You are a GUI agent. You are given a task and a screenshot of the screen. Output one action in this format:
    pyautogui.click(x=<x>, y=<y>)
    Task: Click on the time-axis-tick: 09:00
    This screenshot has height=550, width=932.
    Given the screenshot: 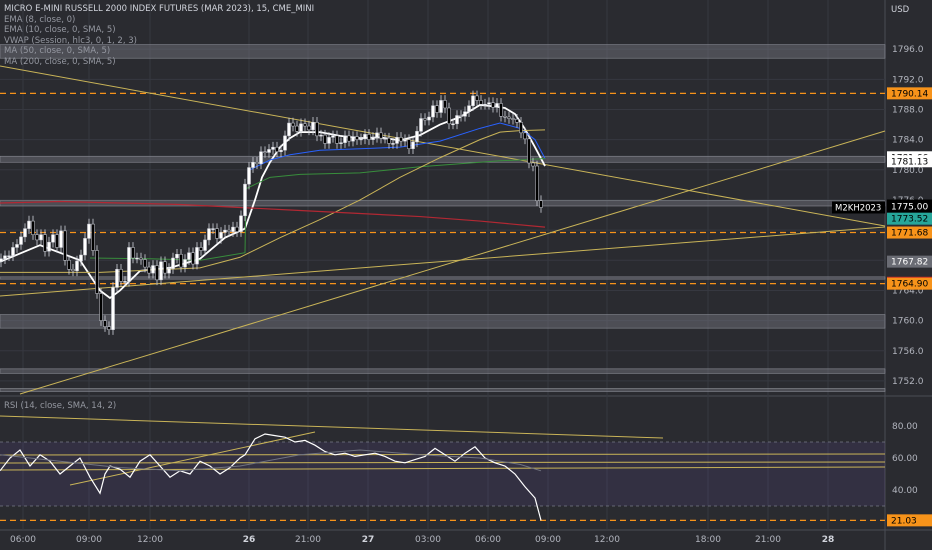 What is the action you would take?
    pyautogui.click(x=89, y=540)
    